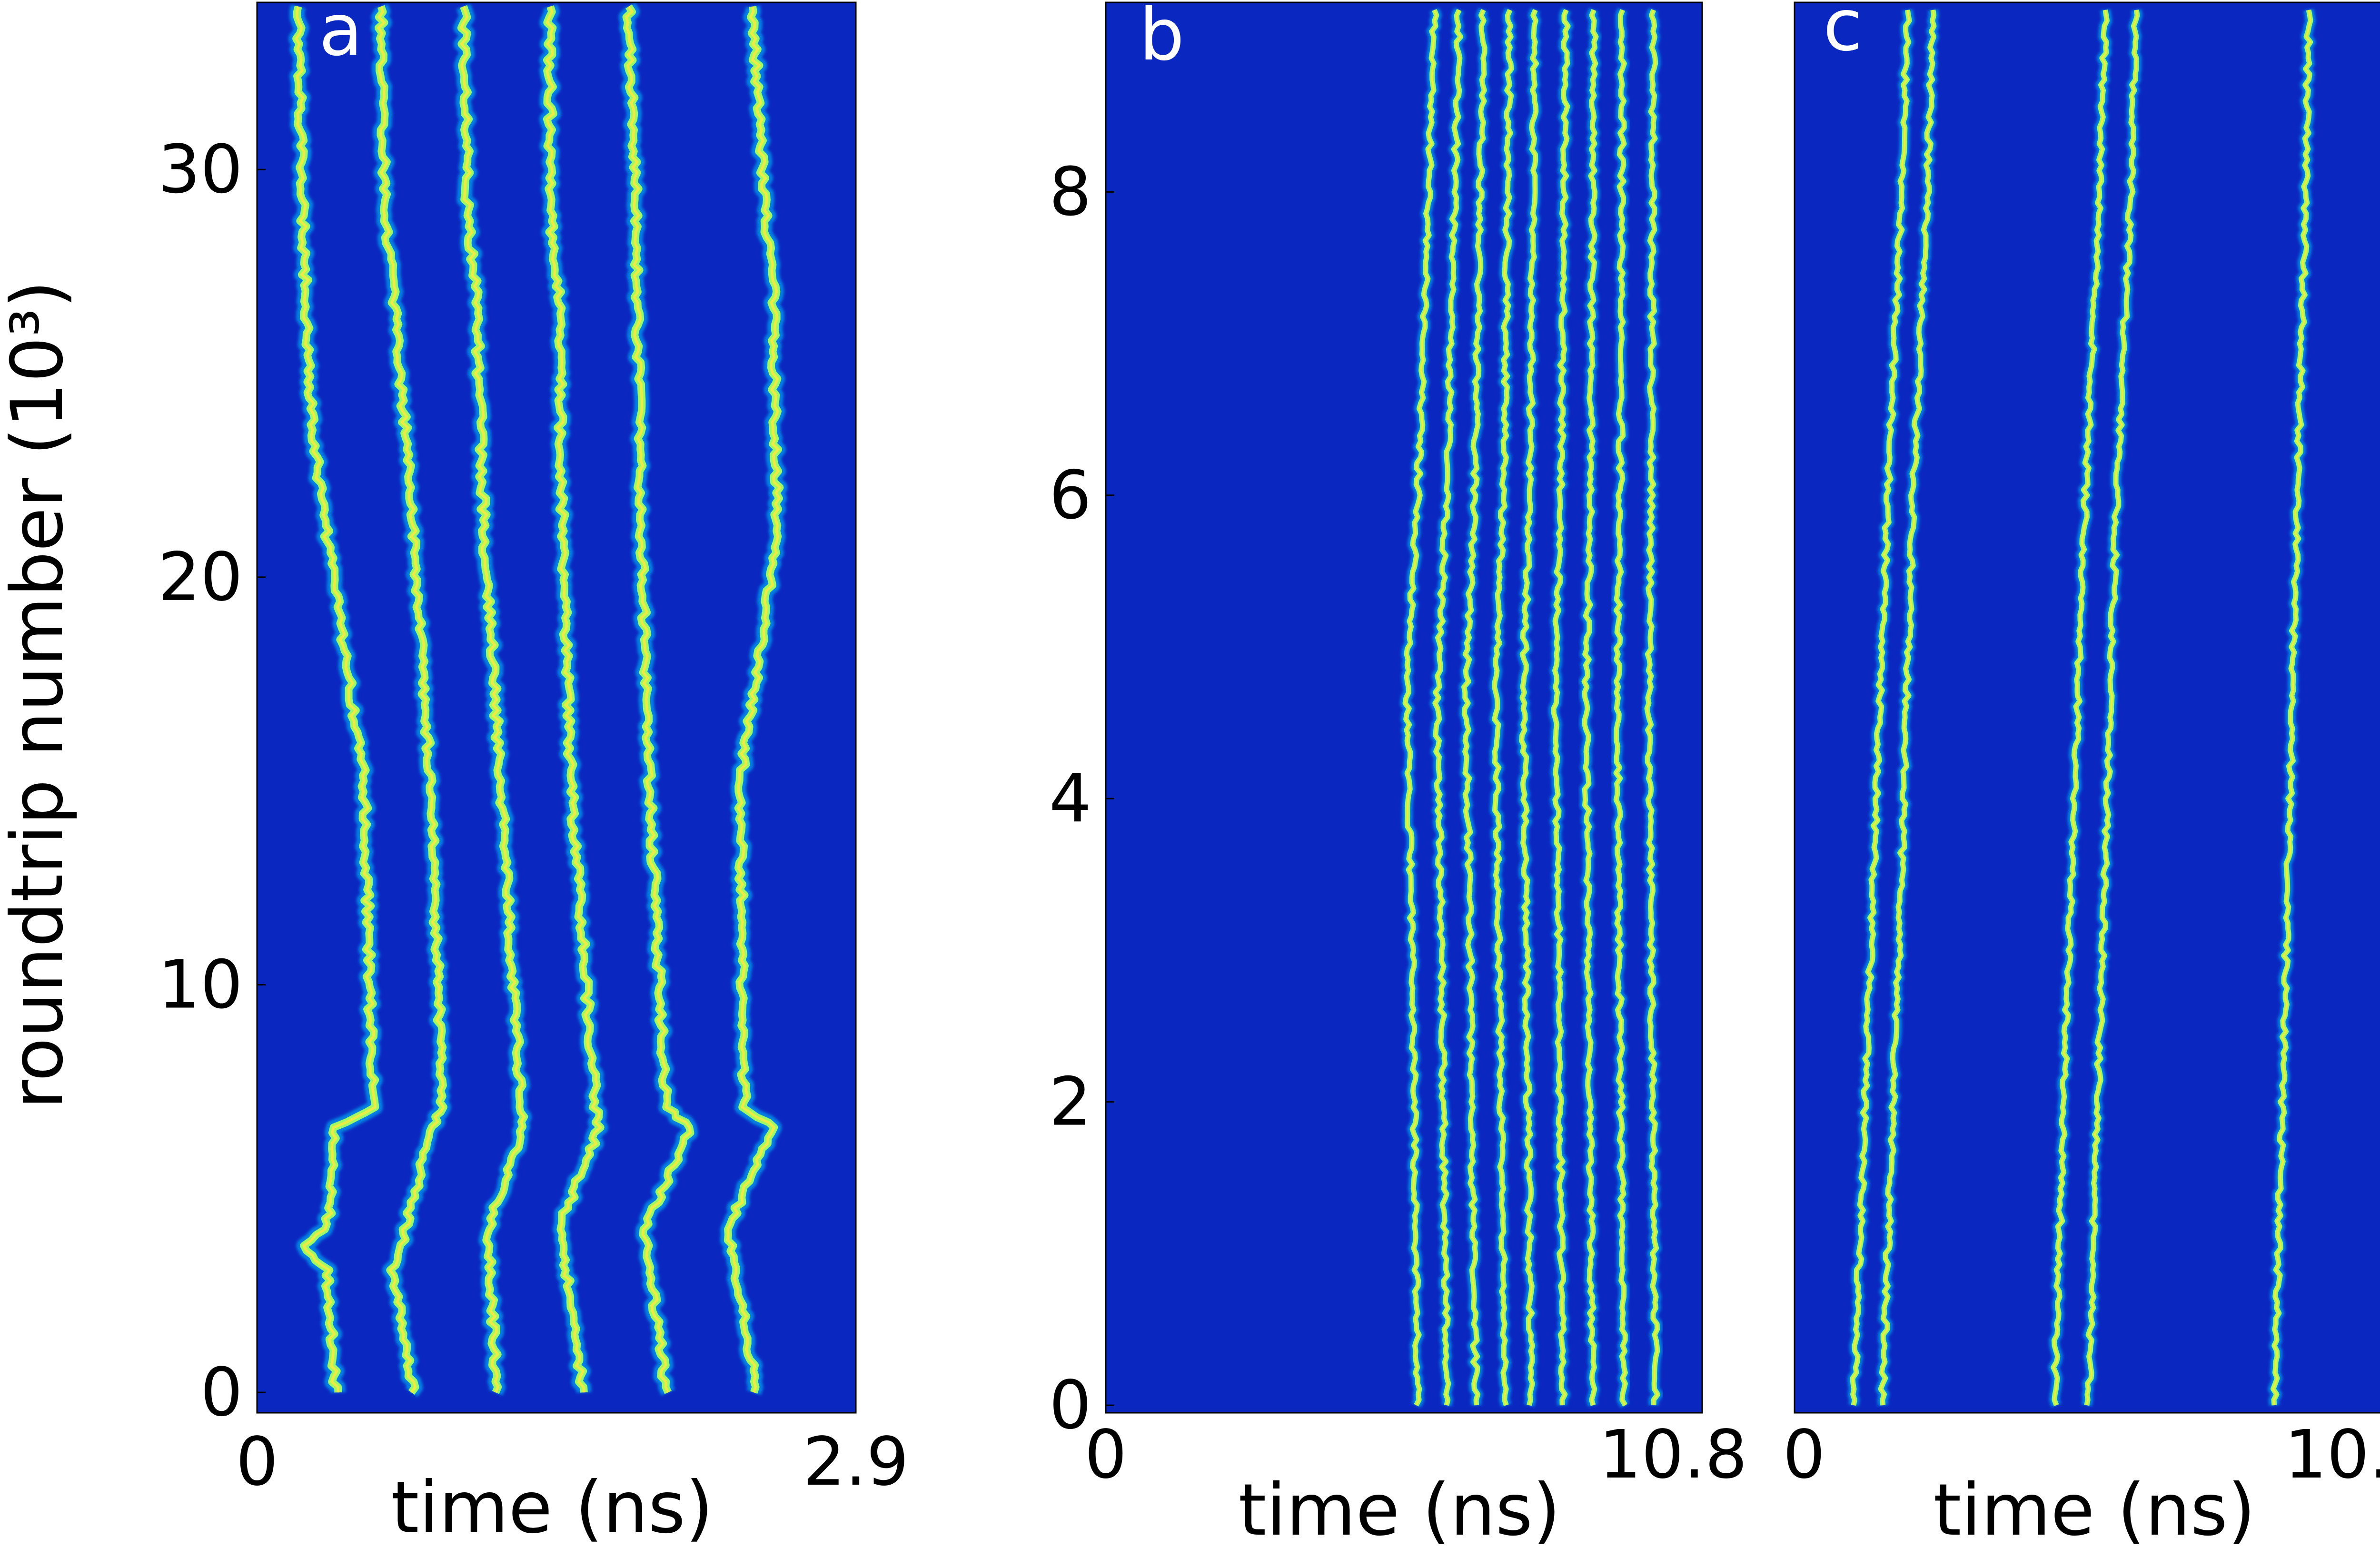 The width and height of the screenshot is (2380, 1547). Describe the element at coordinates (341, 36) in the screenshot. I see `panel-a-label: a` at that location.